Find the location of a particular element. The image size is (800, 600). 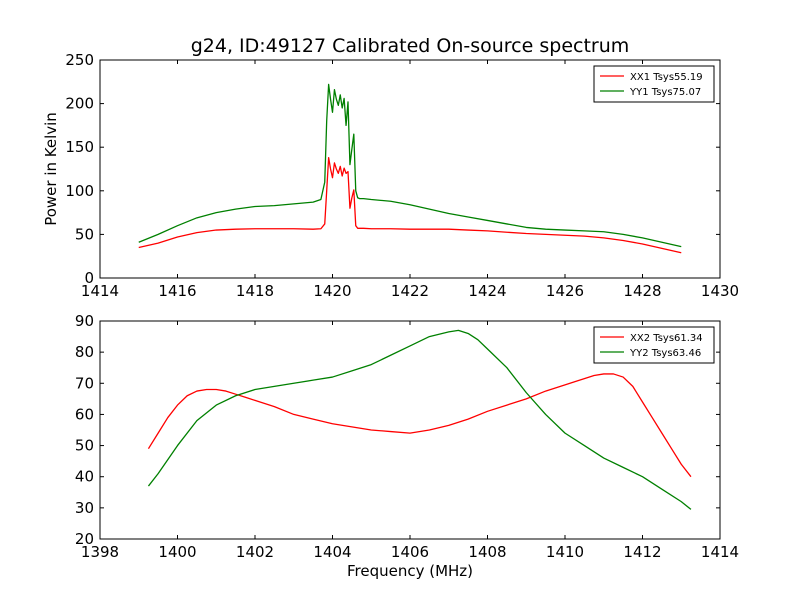

bottom-x-tick-label: 1400 is located at coordinates (177, 552).